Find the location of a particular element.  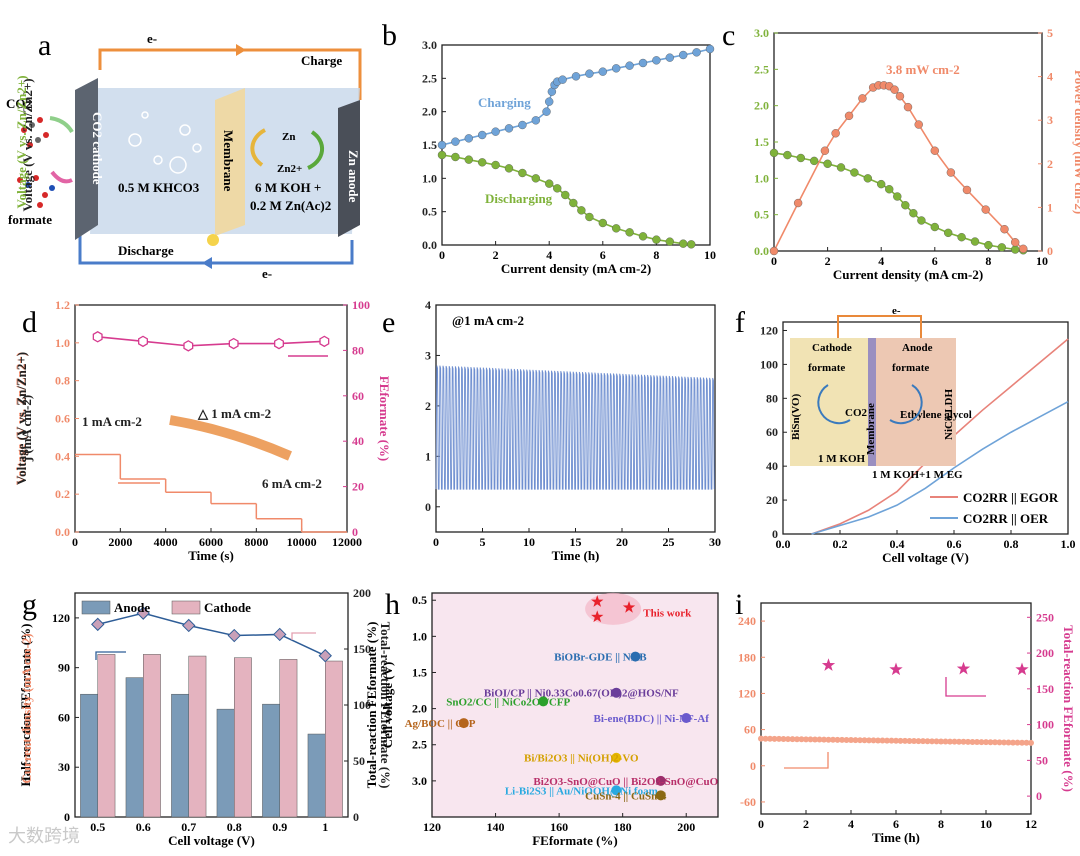

zn2-label: Zn2+ is located at coordinates (289, 169).